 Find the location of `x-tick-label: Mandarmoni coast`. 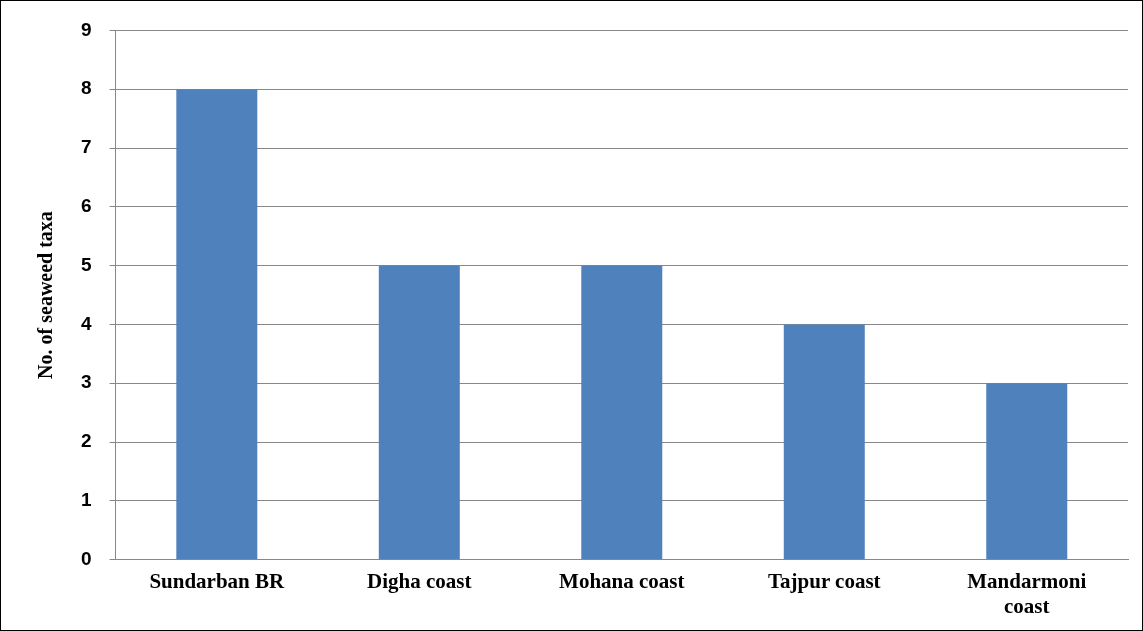

x-tick-label: Mandarmoni coast is located at coordinates (1027, 593).